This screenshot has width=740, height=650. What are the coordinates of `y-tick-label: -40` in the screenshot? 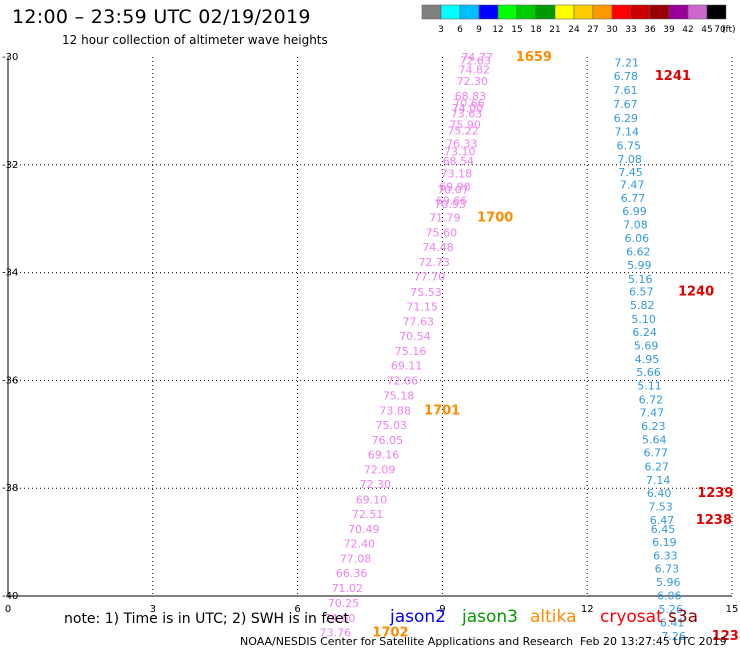 It's located at (10, 596).